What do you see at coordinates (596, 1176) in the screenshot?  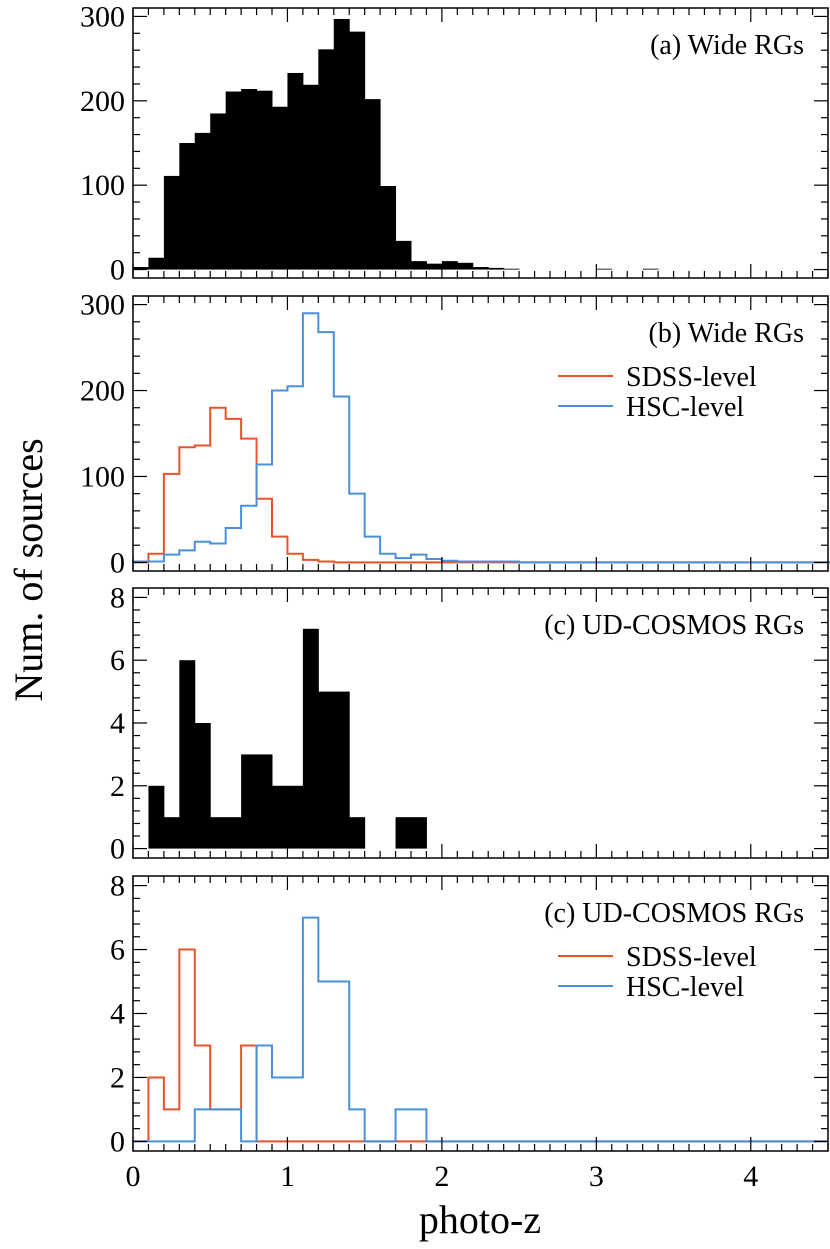 I see `x-tick-label: 3` at bounding box center [596, 1176].